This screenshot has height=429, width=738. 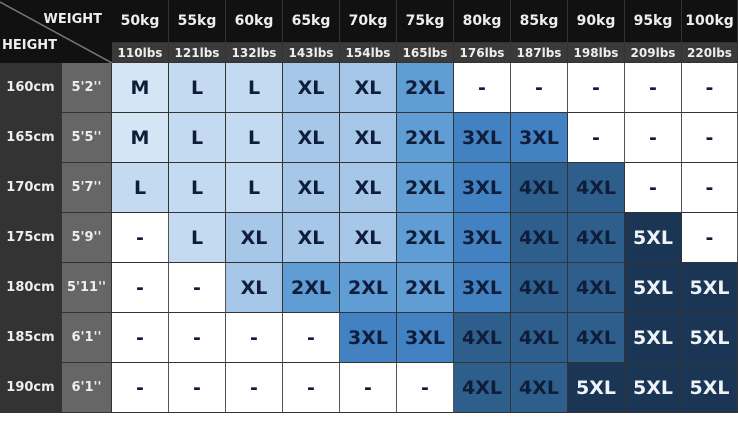 I want to click on weight-kg-header: 70kg, so click(x=368, y=21).